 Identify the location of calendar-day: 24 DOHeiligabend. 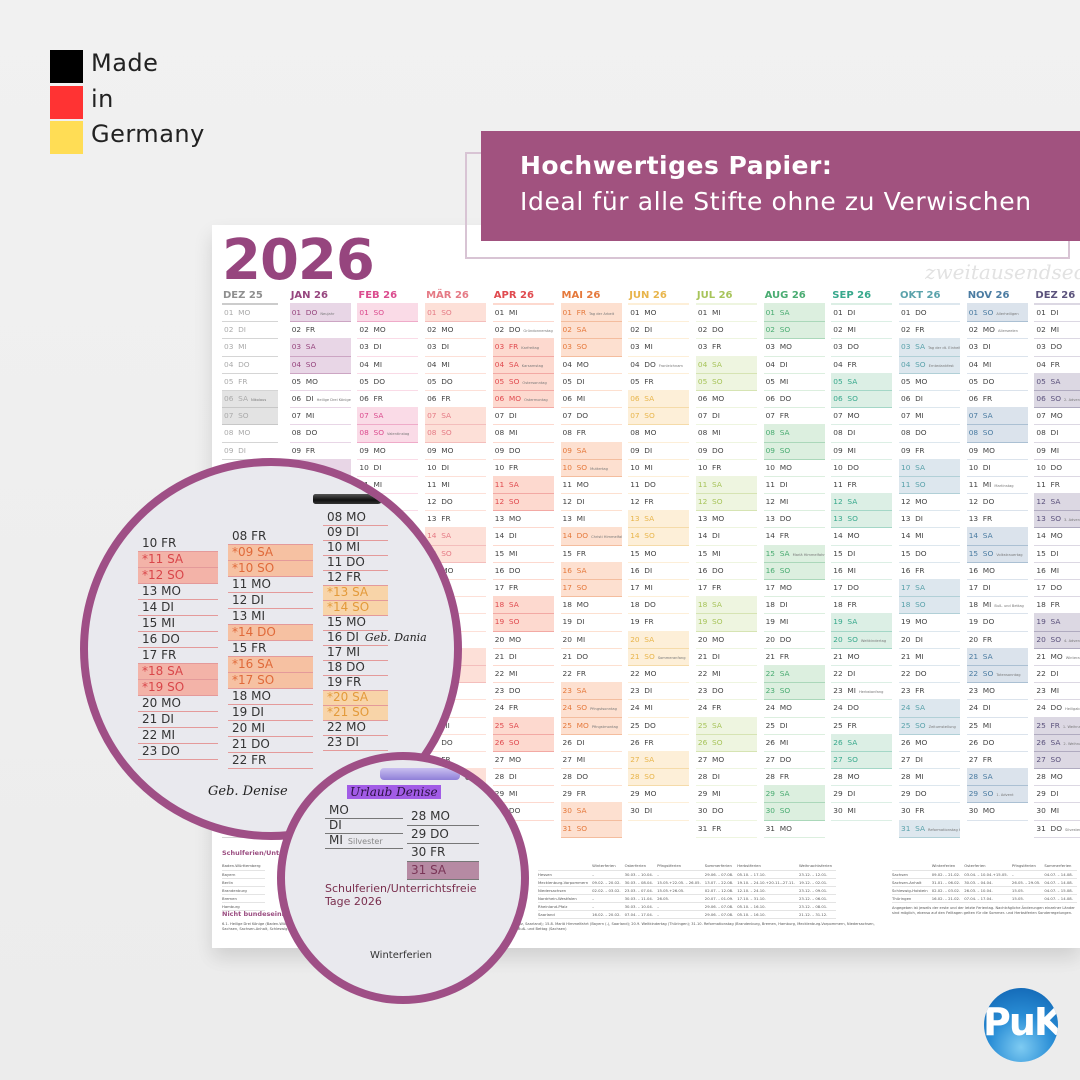
(1057, 709).